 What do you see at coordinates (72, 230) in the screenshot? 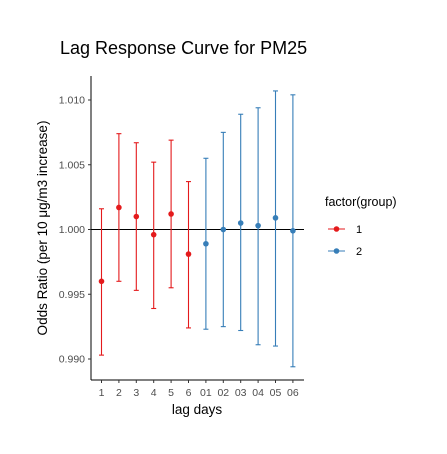
I see `y-tick-label: 1.000` at bounding box center [72, 230].